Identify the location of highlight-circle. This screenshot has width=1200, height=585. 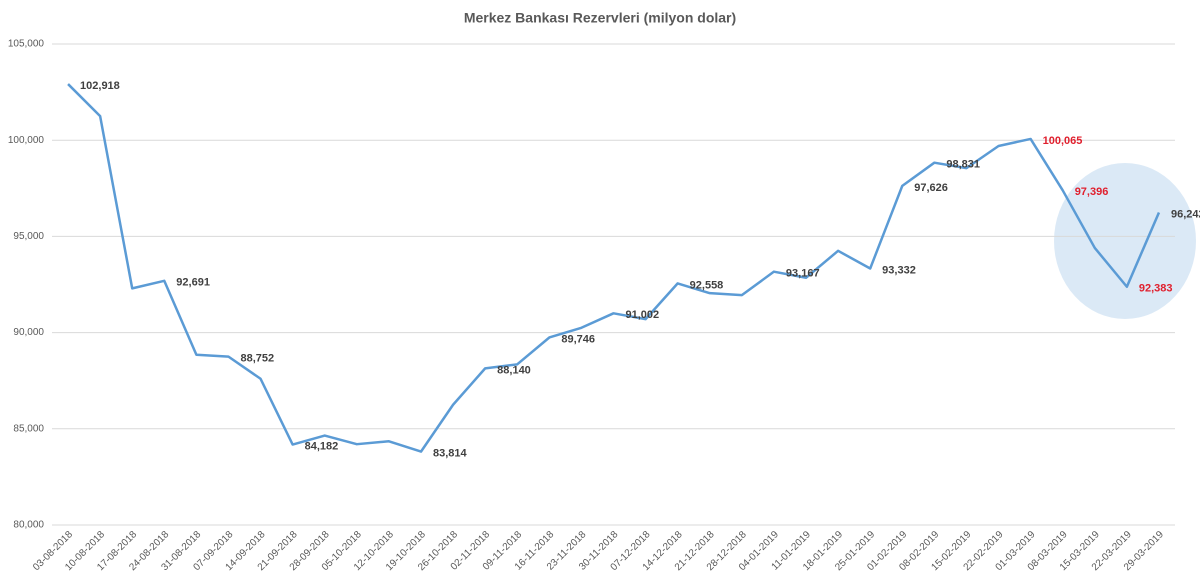
(1125, 241).